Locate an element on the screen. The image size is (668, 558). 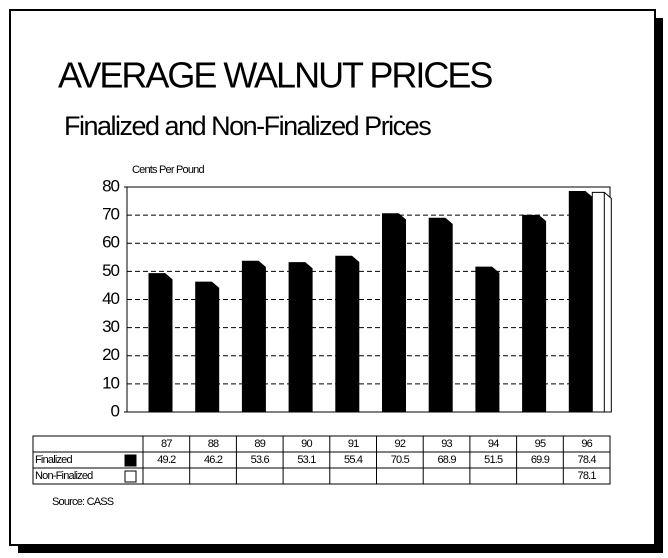
table-value: 53.6 is located at coordinates (260, 460).